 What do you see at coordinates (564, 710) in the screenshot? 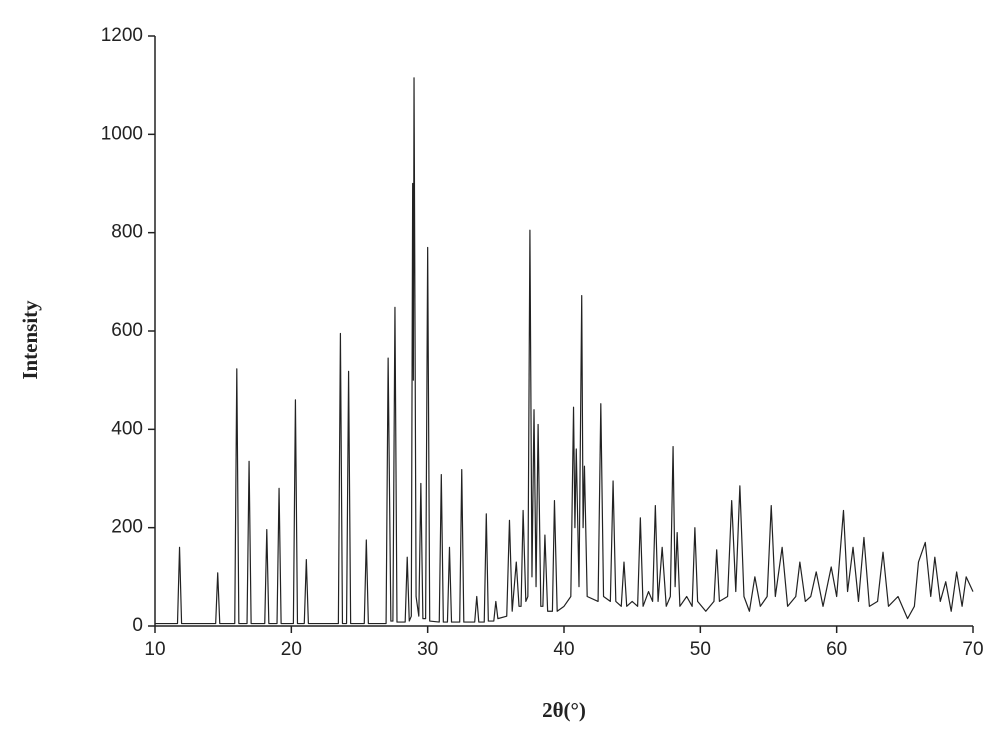
I see `x-axis-title: 2θ(°)` at bounding box center [564, 710].